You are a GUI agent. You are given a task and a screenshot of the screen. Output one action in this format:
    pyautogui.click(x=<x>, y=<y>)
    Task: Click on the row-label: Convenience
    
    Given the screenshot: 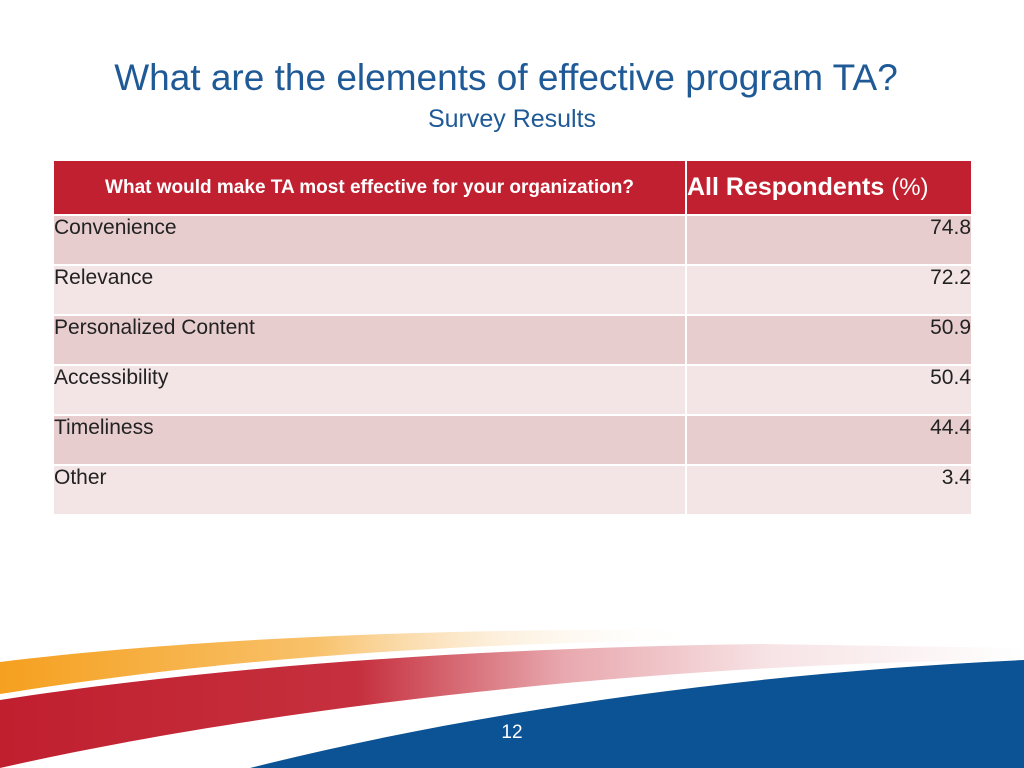 What is the action you would take?
    pyautogui.click(x=369, y=240)
    